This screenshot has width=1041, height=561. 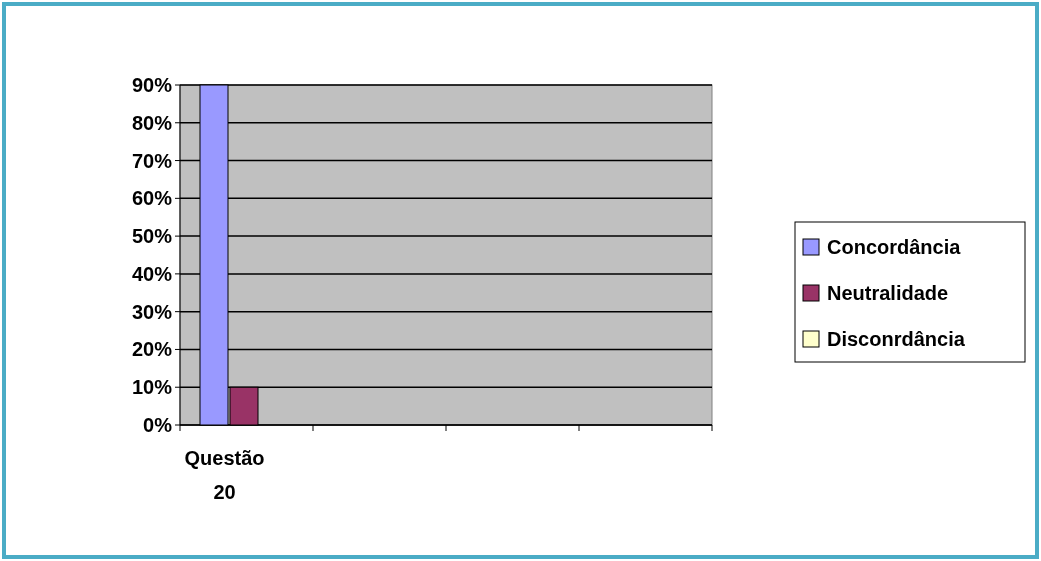 I want to click on y-tick-label: 0%, so click(x=158, y=425).